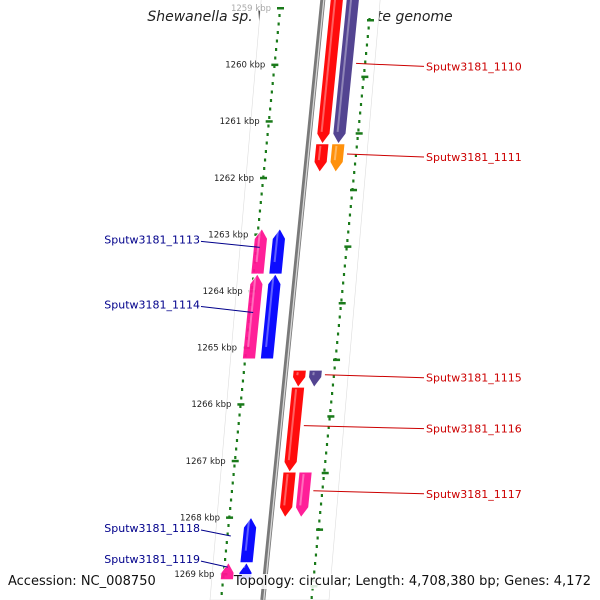 This screenshot has width=600, height=600. Describe the element at coordinates (194, 575) in the screenshot. I see `scale-tick-label: 1269 kbp` at that location.